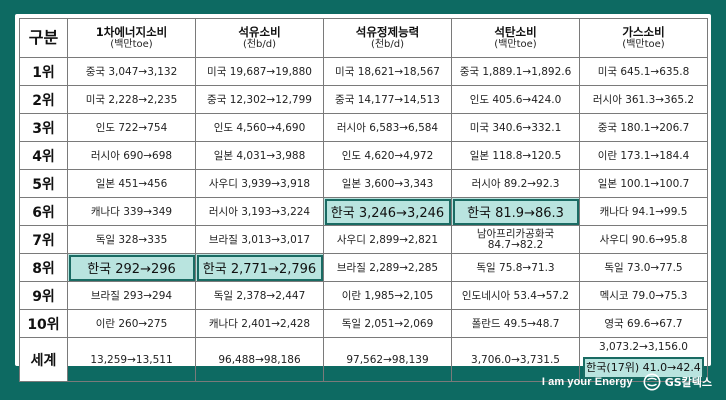 This screenshot has height=400, width=726. I want to click on table-cell: 이란 173.1→184.4, so click(643, 155).